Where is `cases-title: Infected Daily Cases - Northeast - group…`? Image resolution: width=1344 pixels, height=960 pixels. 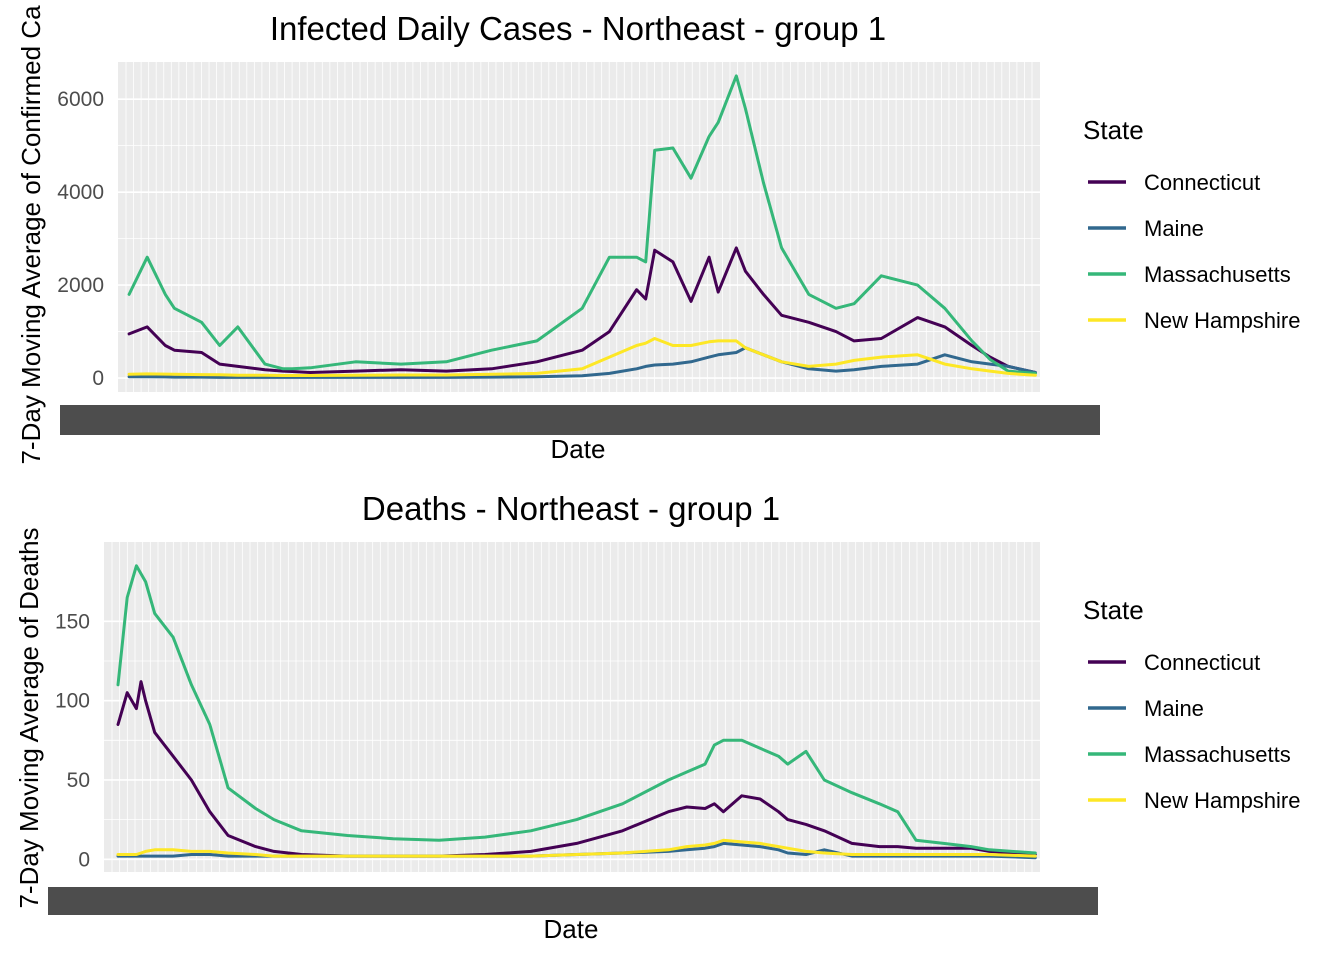 cases-title: Infected Daily Cases - Northeast - group… is located at coordinates (578, 28).